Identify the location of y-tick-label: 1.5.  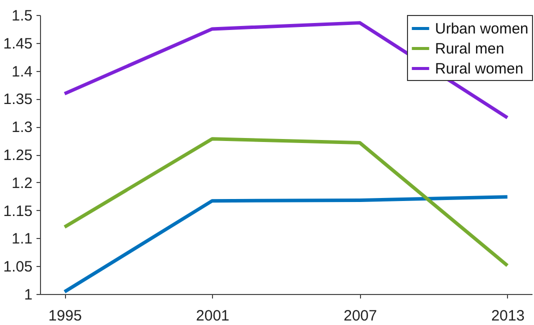
(22, 16).